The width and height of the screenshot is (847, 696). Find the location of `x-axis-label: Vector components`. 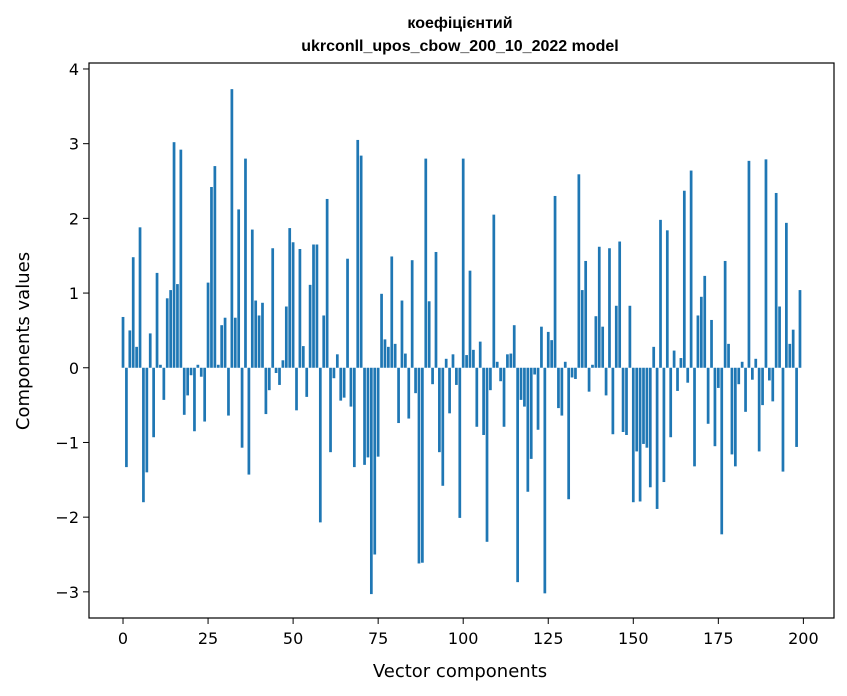

x-axis-label: Vector components is located at coordinates (460, 671).